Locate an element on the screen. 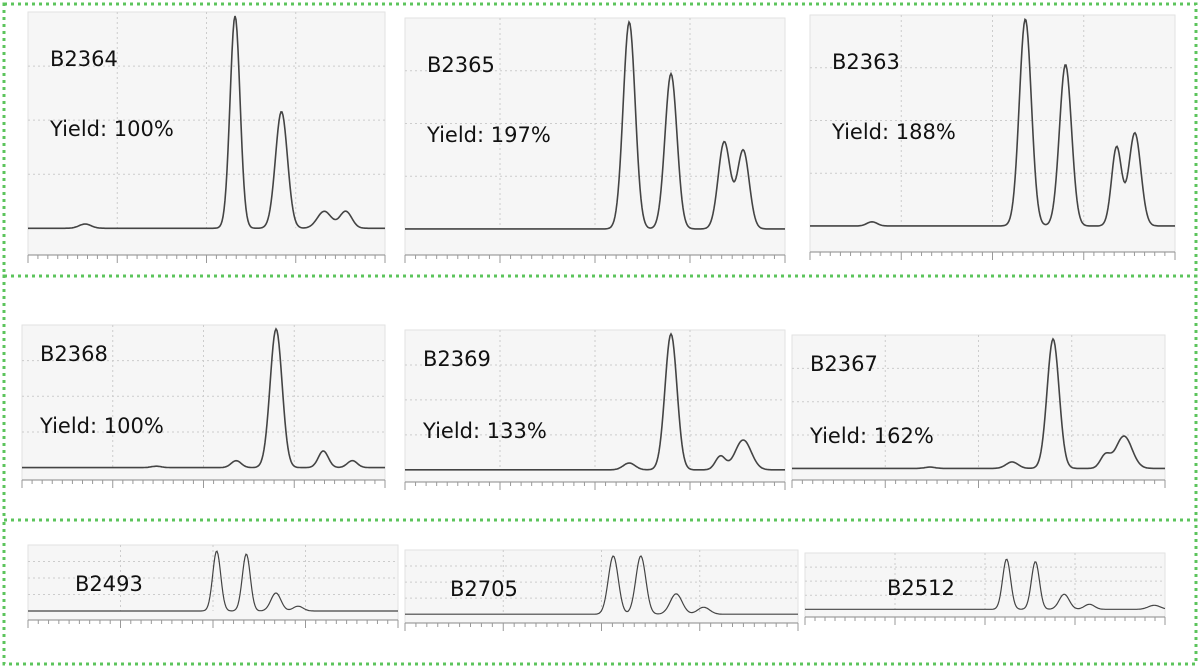  sample-label: B2364 is located at coordinates (84, 59).